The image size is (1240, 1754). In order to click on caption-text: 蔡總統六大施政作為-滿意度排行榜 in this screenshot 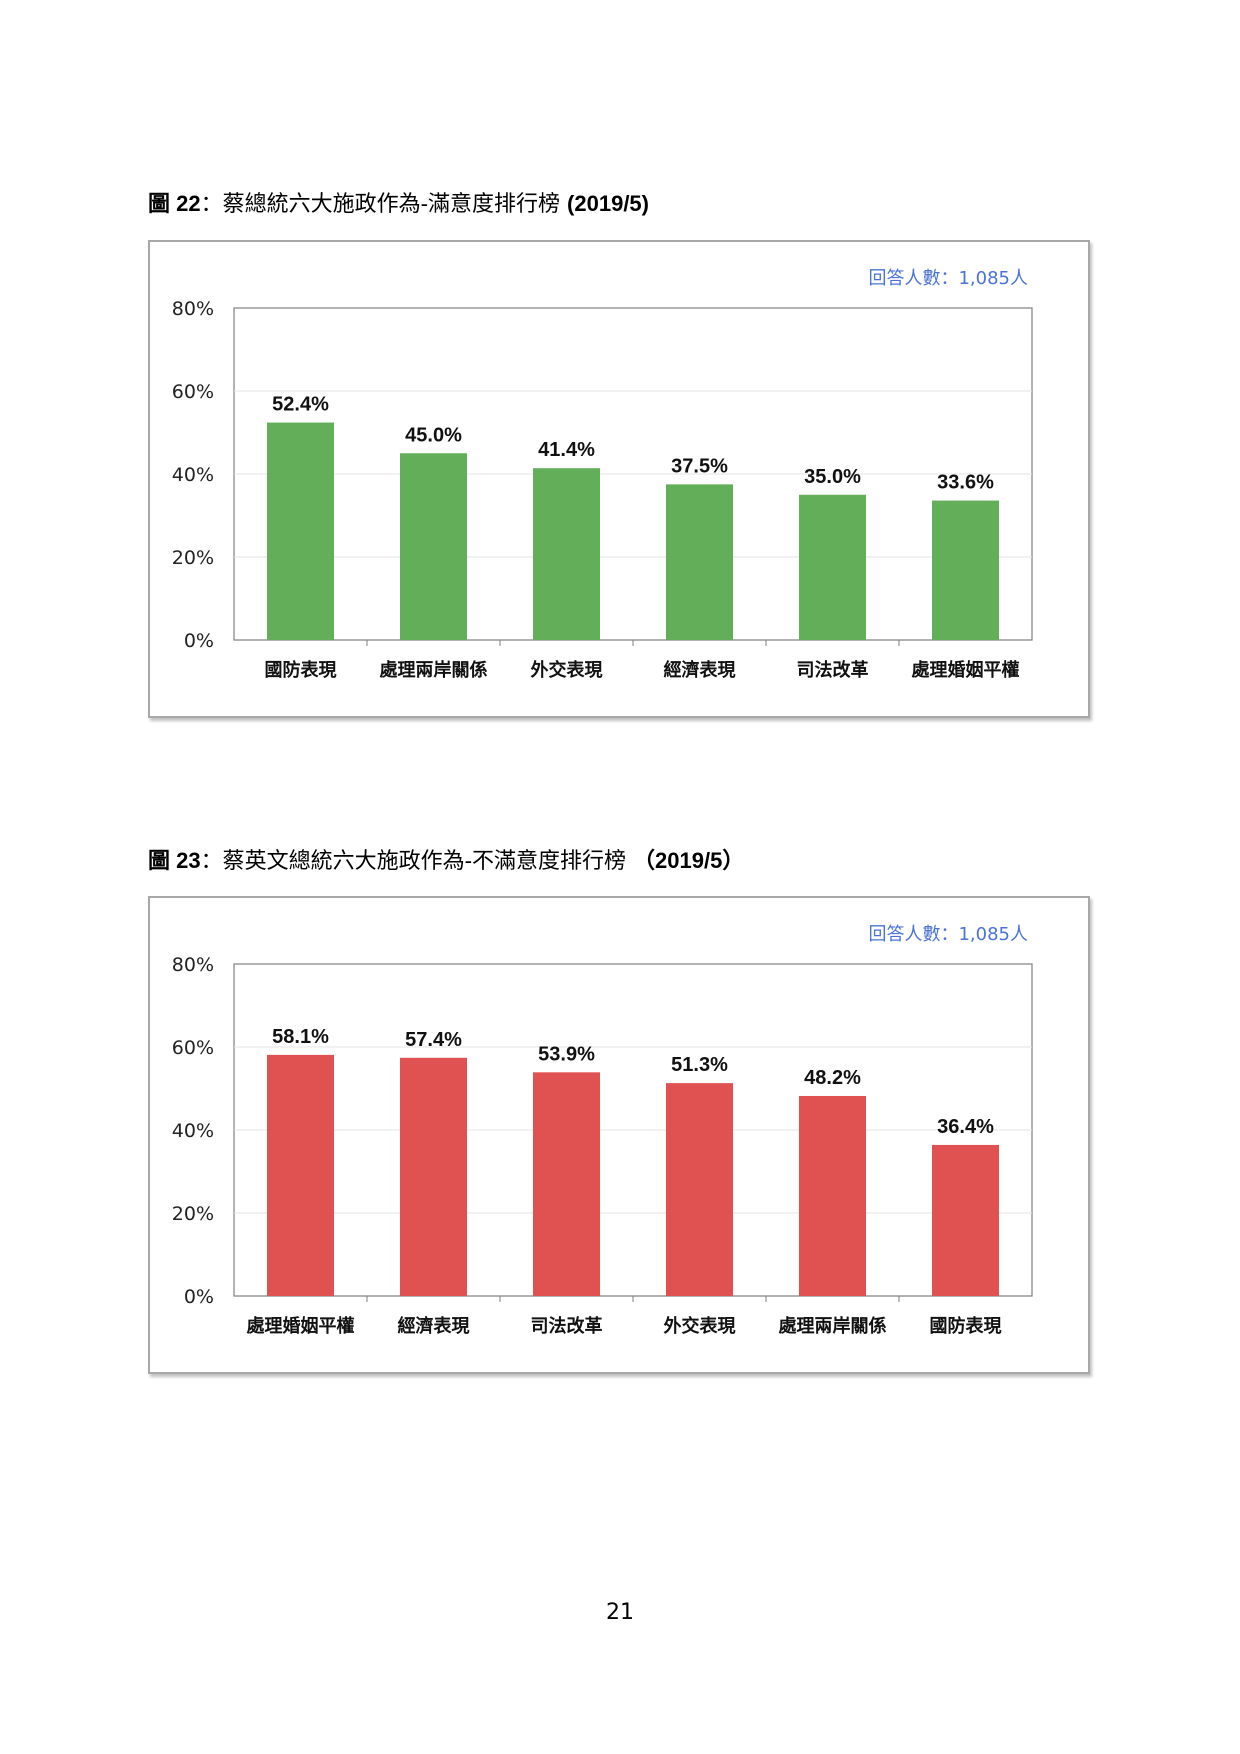, I will do `click(391, 204)`.